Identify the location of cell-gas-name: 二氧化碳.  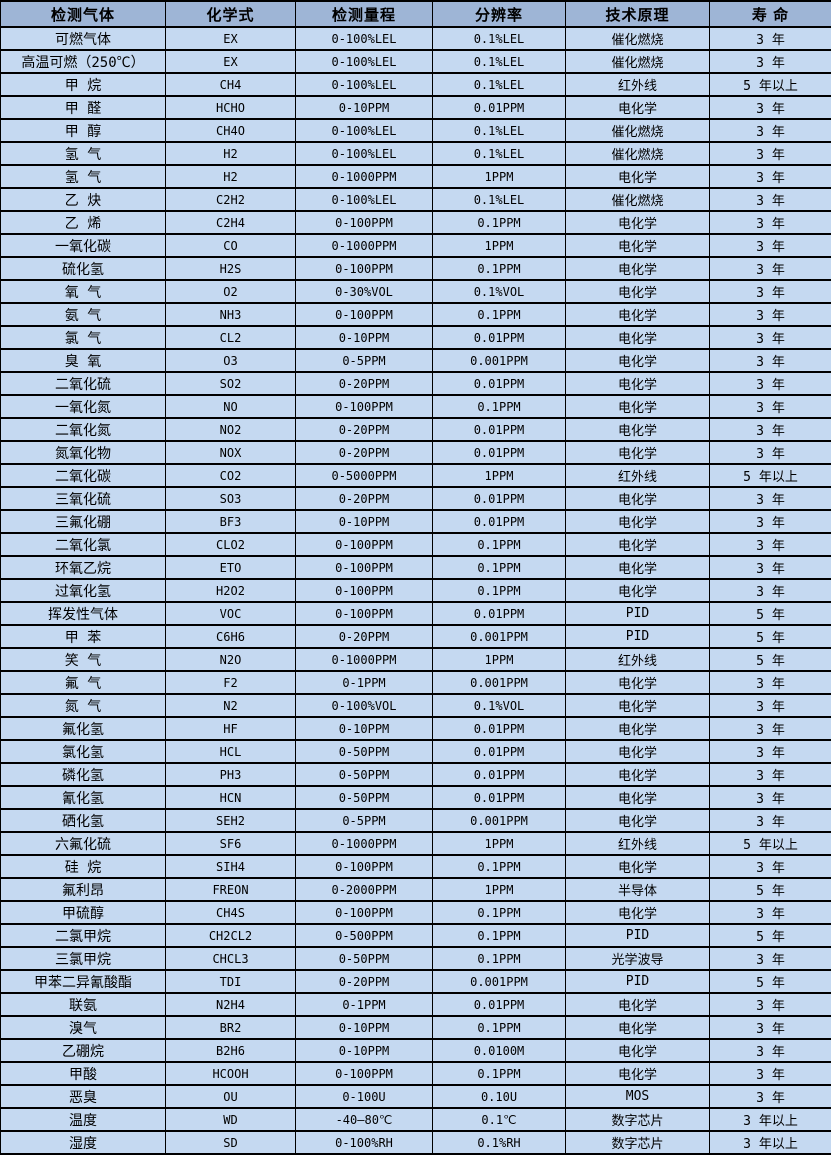
(83, 475).